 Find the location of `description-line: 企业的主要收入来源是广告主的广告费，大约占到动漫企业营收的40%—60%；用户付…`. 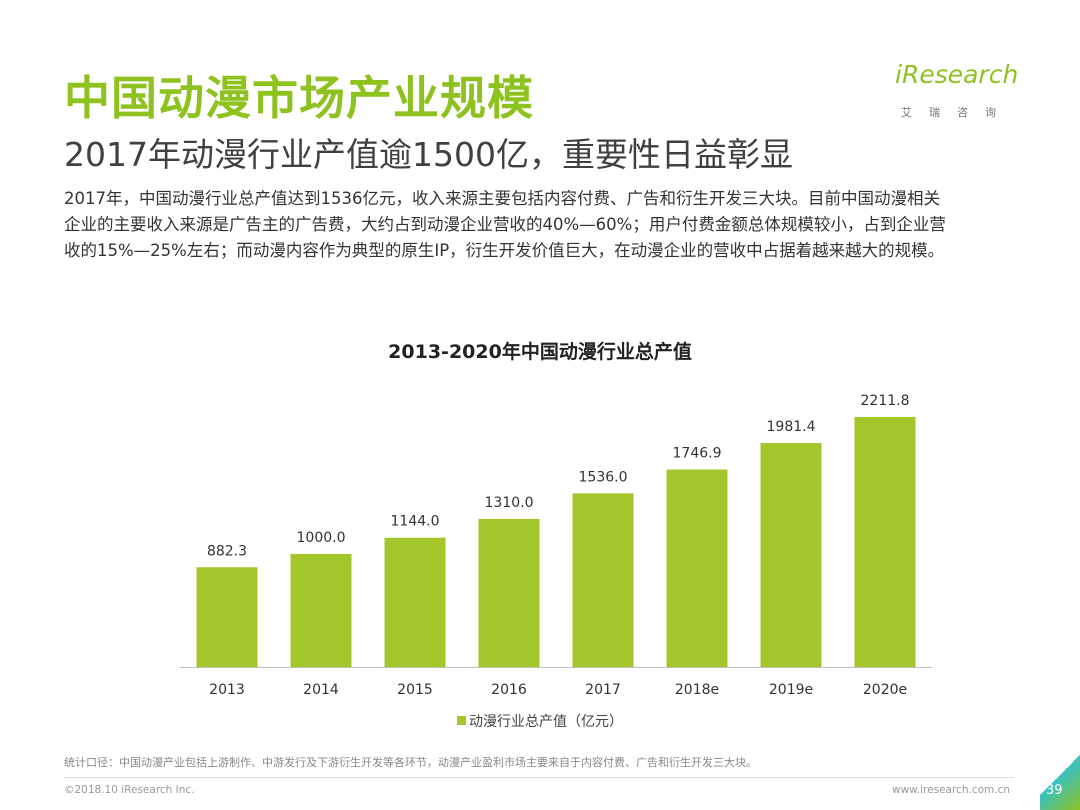

description-line: 企业的主要收入来源是广告主的广告费，大约占到动漫企业营收的40%—60%；用户付… is located at coordinates (505, 224).